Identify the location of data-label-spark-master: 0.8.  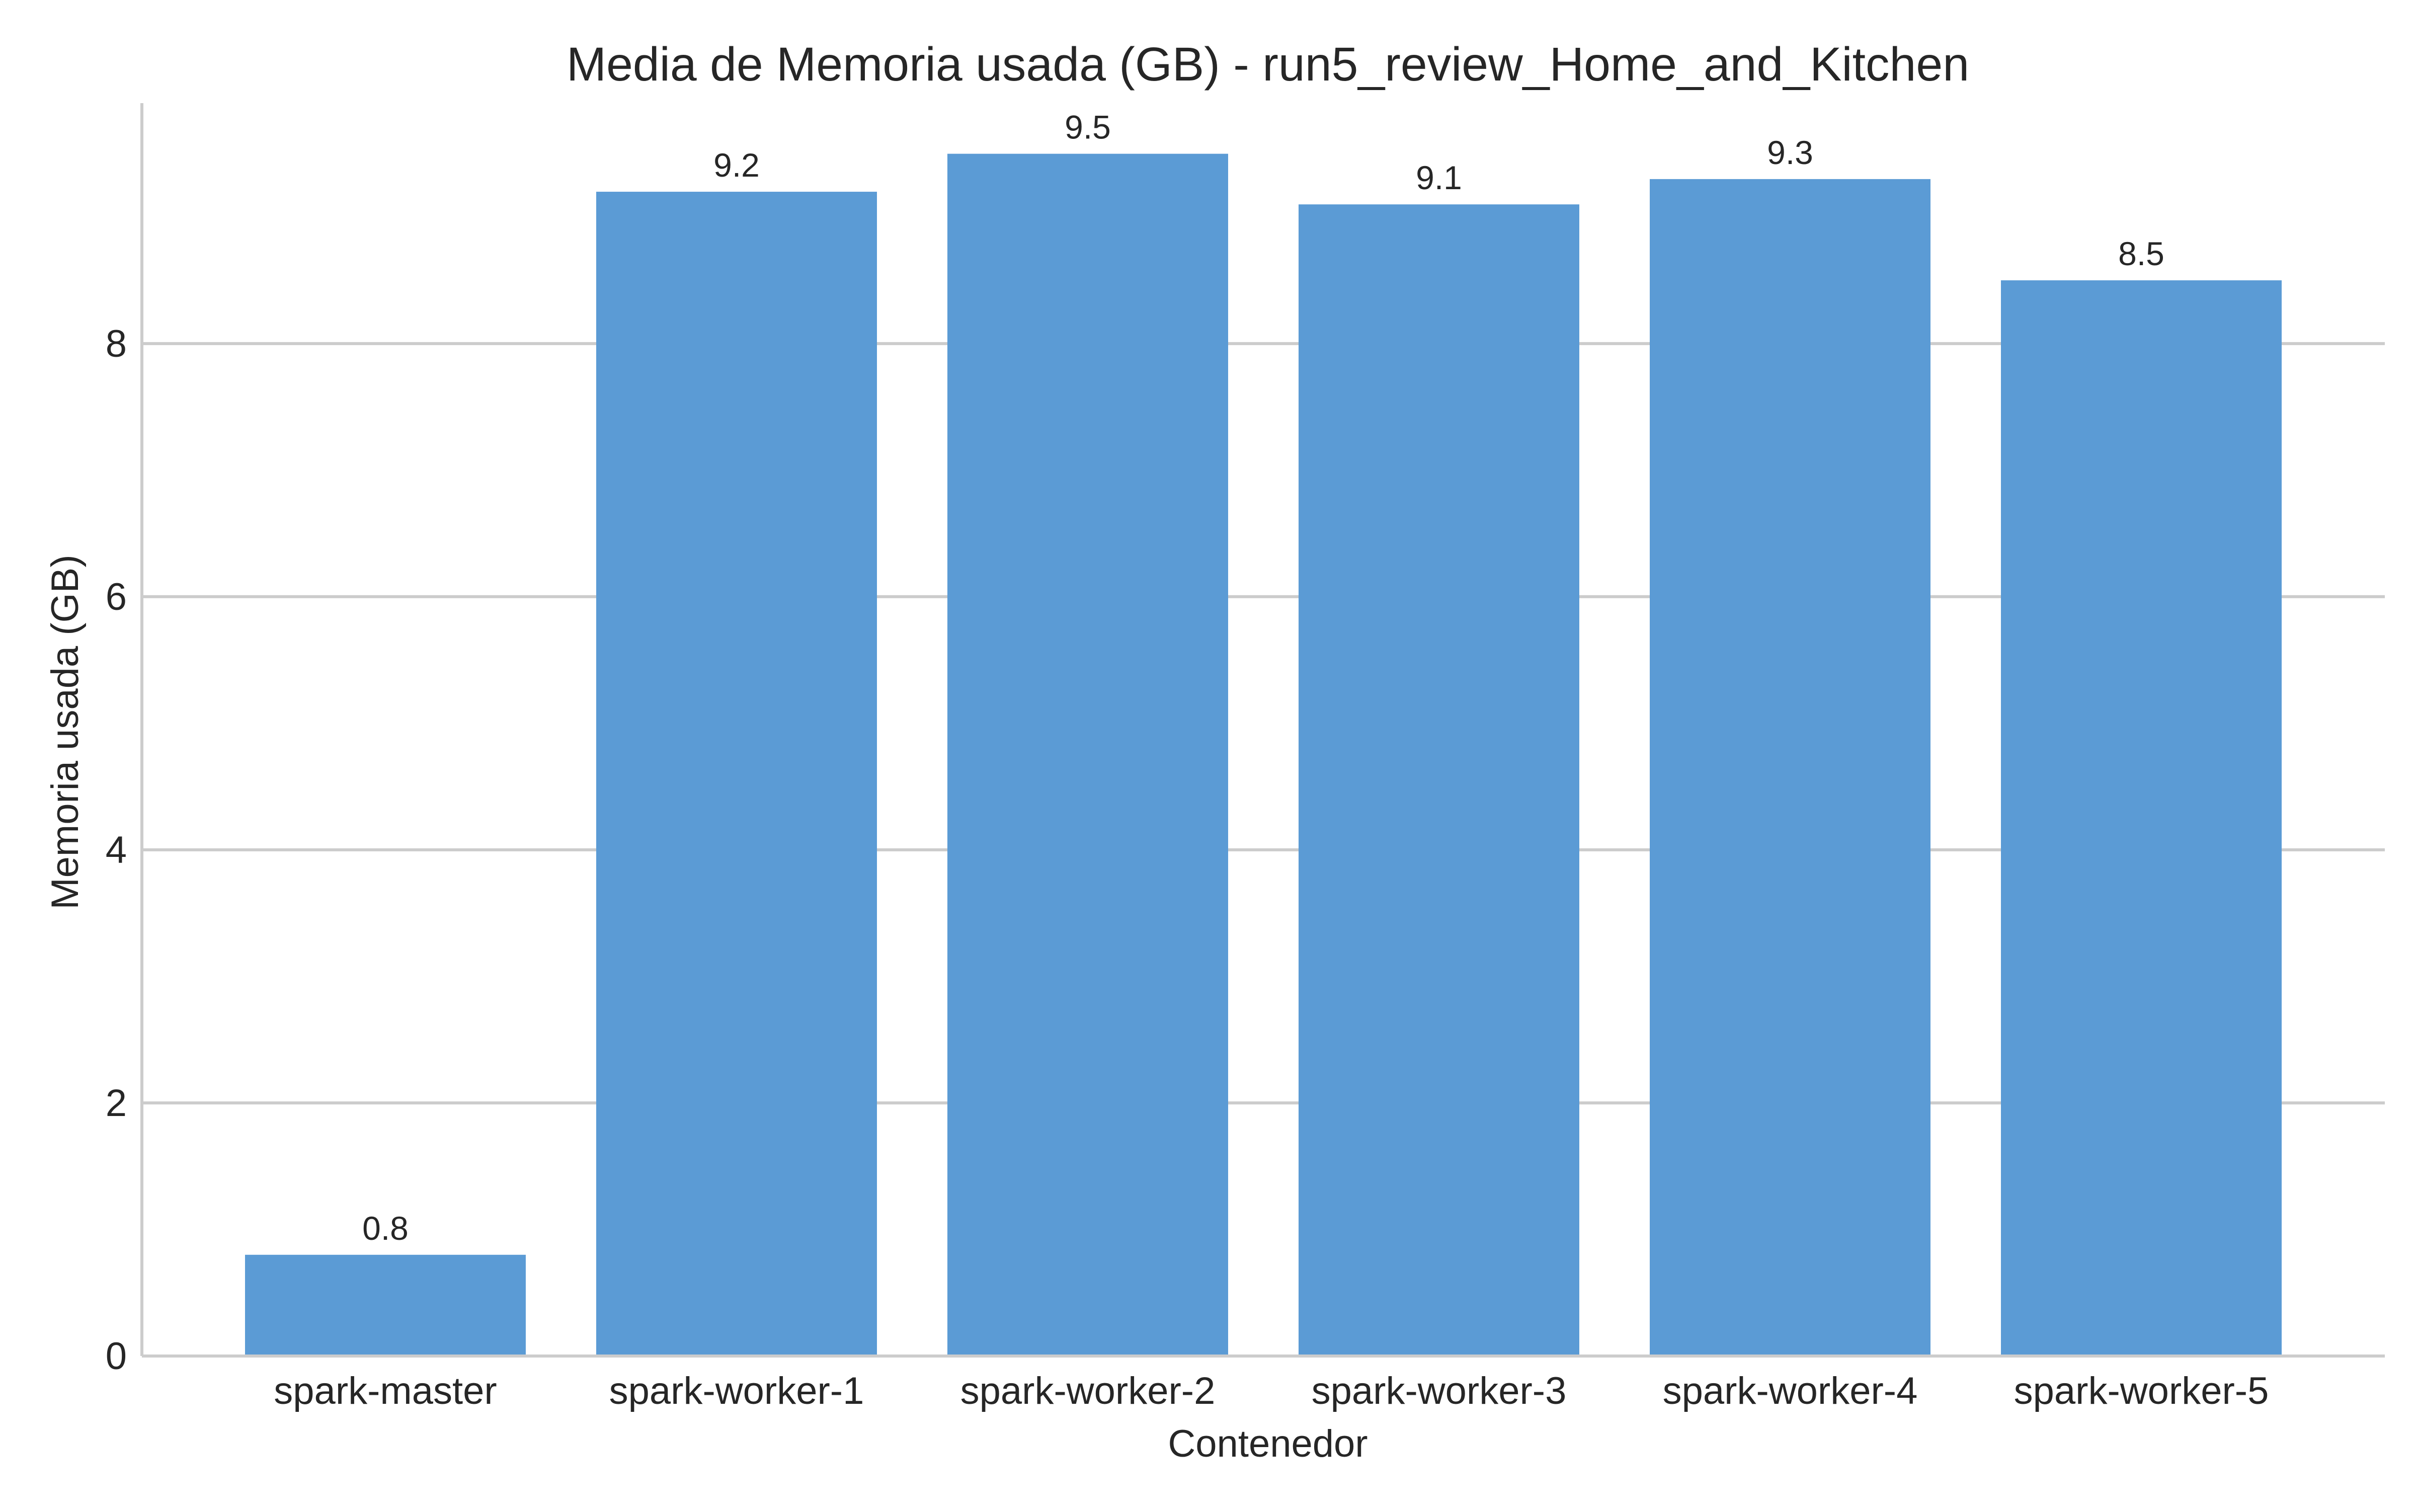
(385, 1228).